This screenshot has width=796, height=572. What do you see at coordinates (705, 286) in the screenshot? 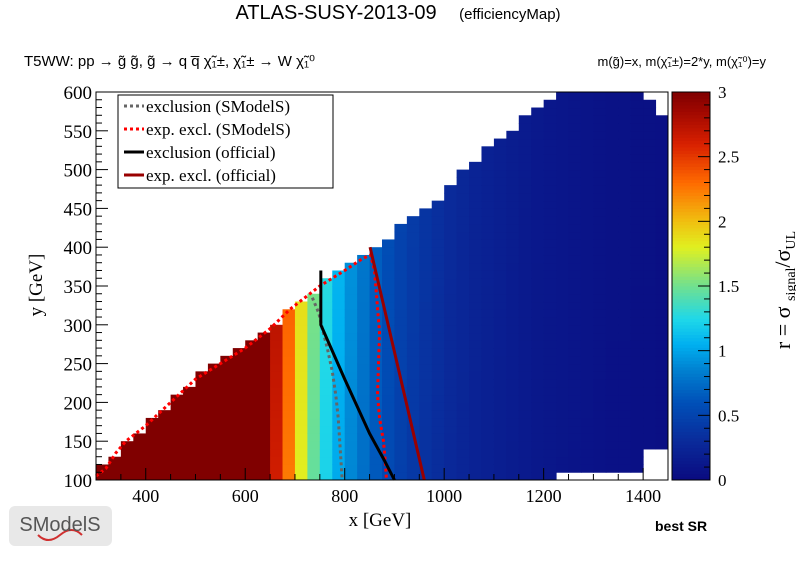
I see `color-bar: 00.511.522.53` at bounding box center [705, 286].